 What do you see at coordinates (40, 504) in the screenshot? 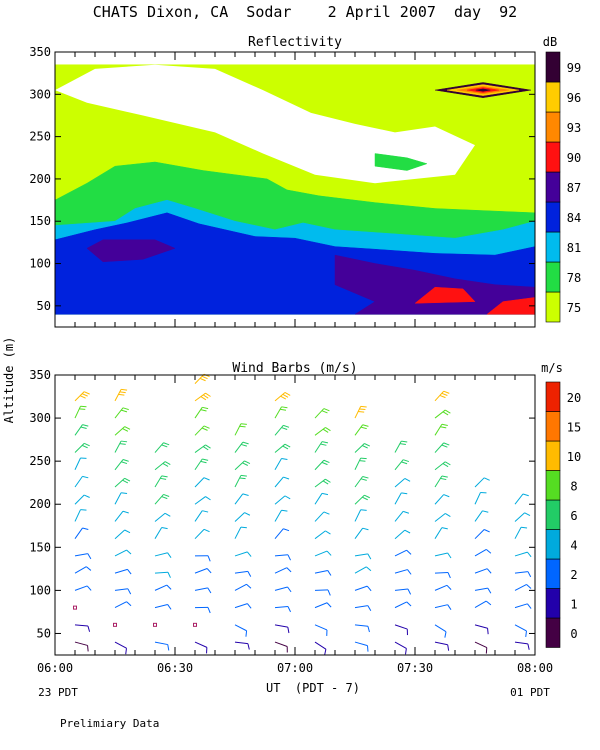
I see `y-tick-label: 200` at bounding box center [40, 504].